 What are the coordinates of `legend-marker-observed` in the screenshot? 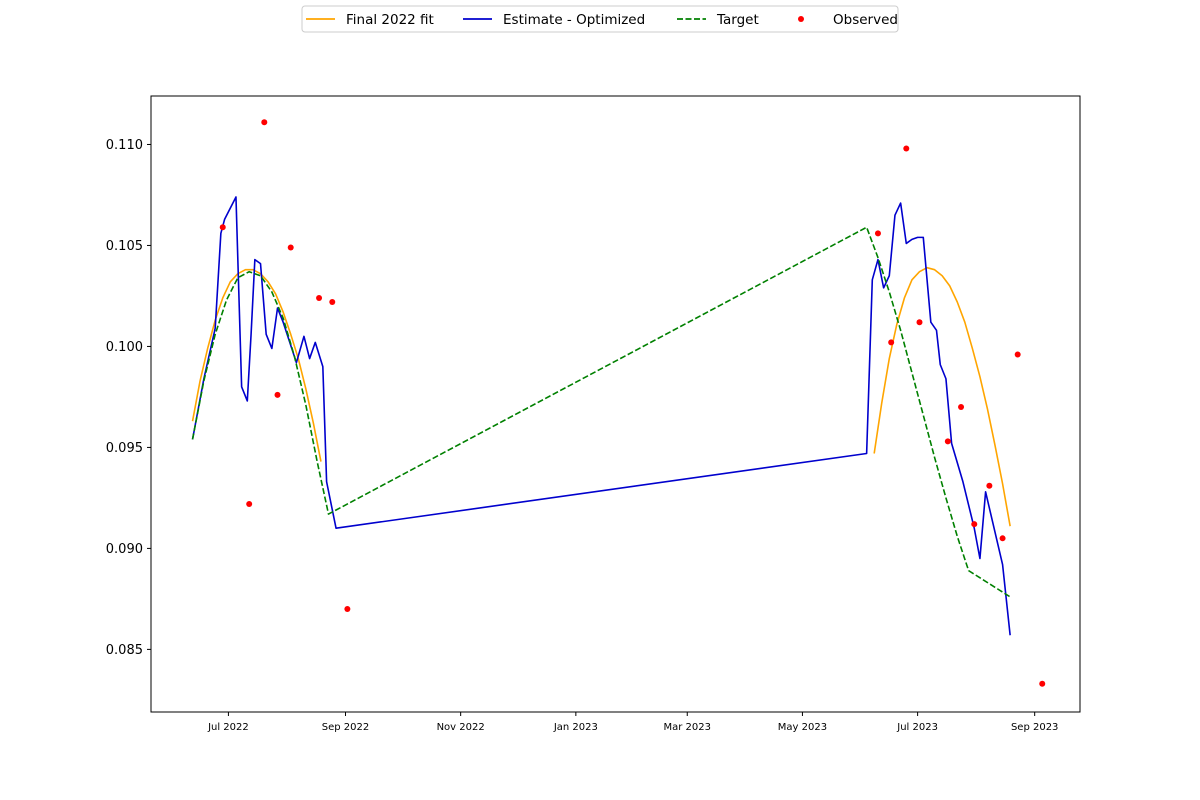 It's located at (801, 19).